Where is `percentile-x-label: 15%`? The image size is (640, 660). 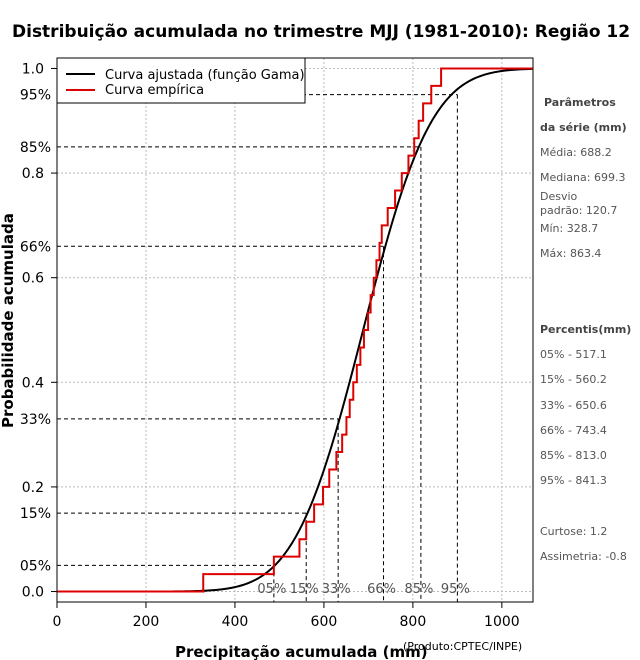
percentile-x-label: 15% is located at coordinates (304, 589).